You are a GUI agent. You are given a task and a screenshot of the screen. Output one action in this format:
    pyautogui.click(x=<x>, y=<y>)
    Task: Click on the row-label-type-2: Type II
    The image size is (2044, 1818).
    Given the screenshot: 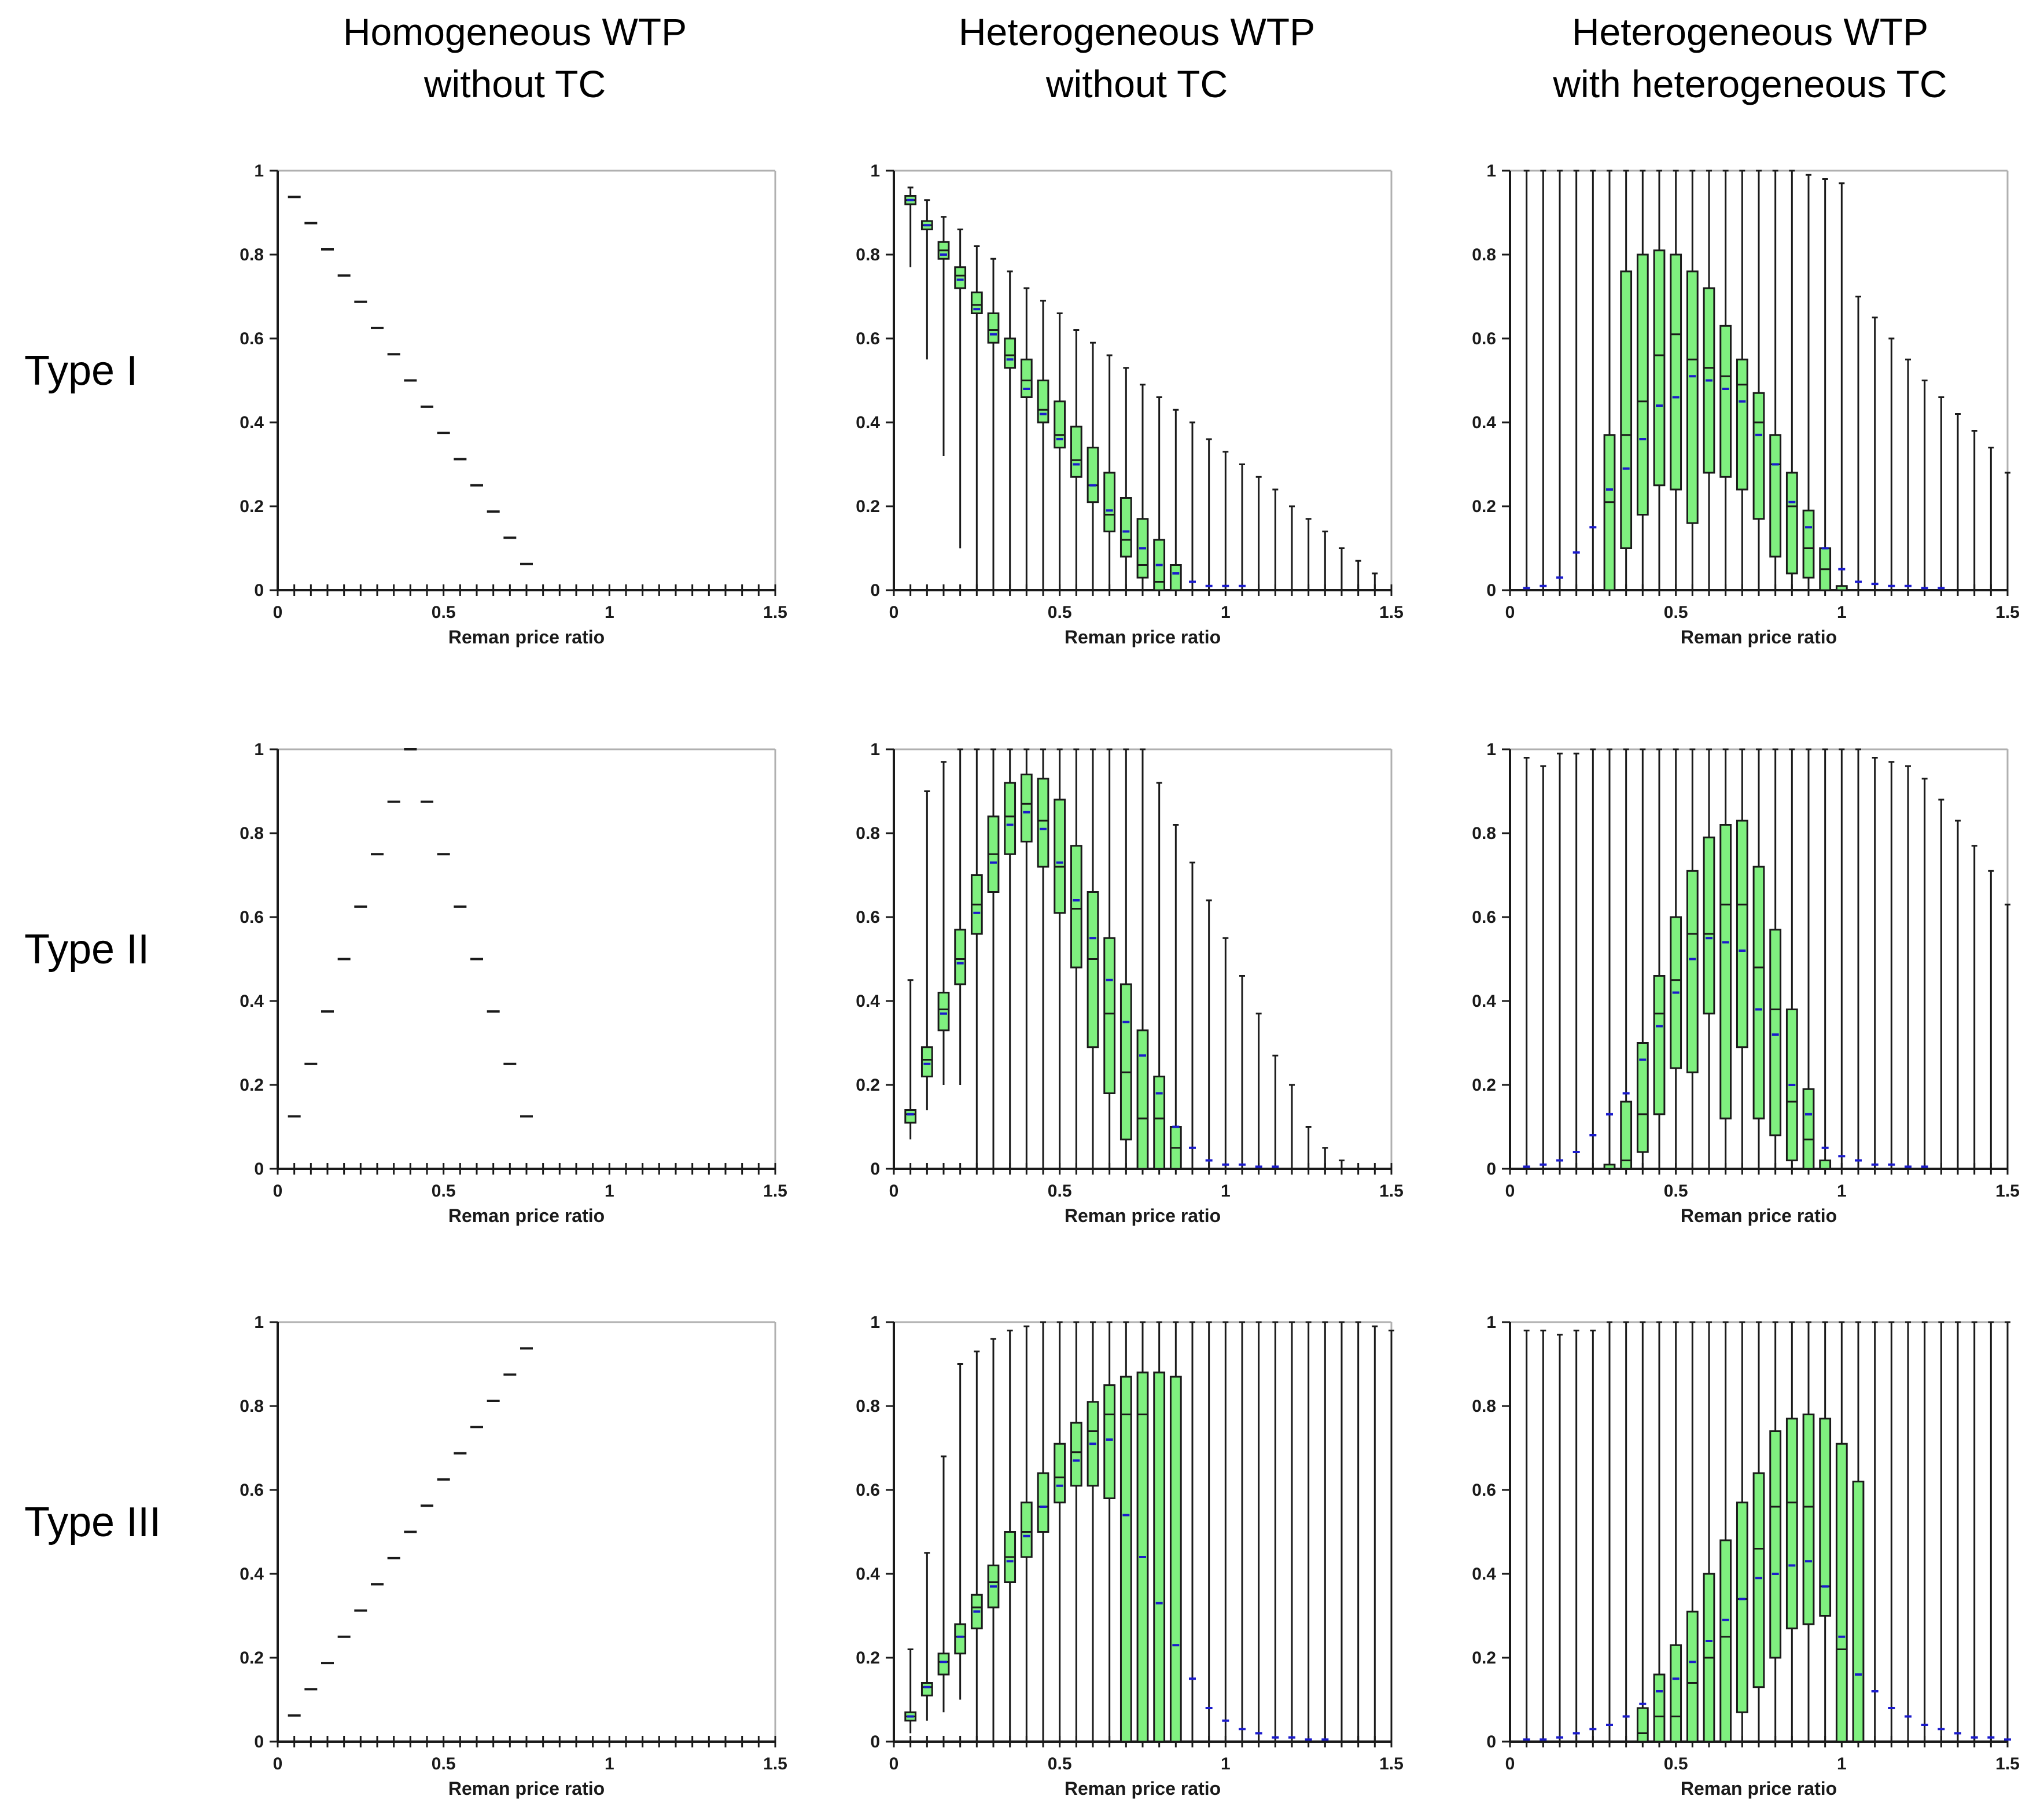 What is the action you would take?
    pyautogui.click(x=87, y=949)
    